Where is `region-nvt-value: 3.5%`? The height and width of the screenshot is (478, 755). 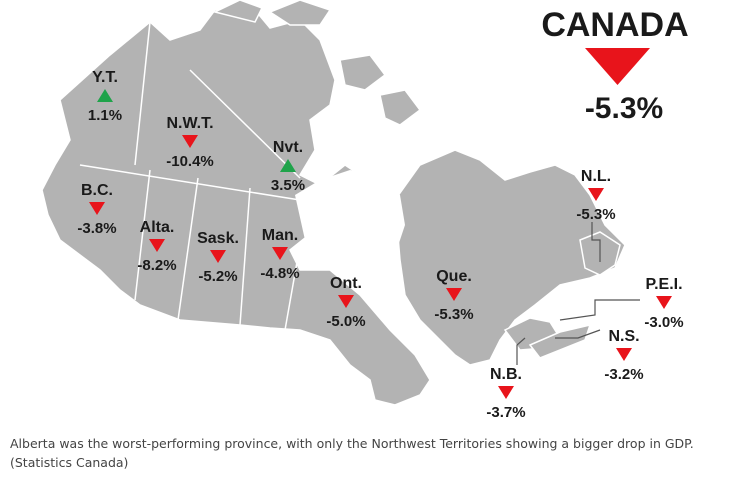 region-nvt-value: 3.5% is located at coordinates (288, 185).